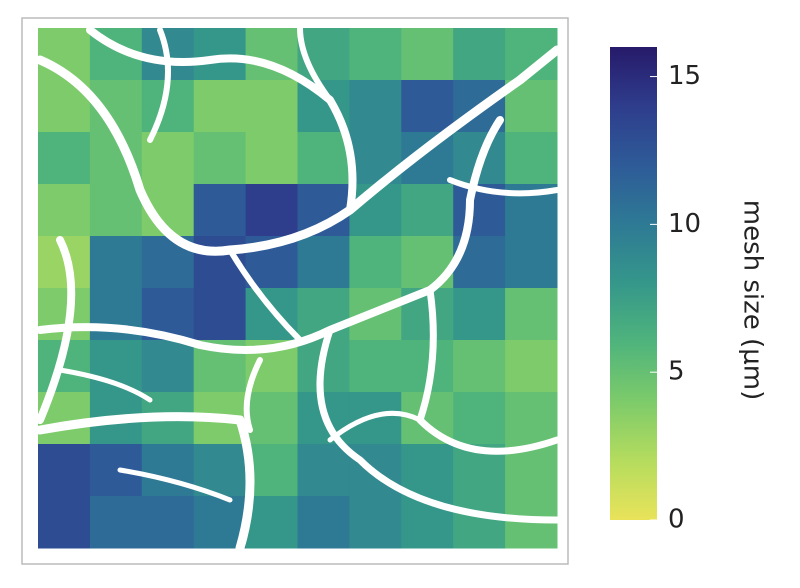 Image resolution: width=800 pixels, height=588 pixels. What do you see at coordinates (684, 76) in the screenshot?
I see `colorbar-tick-label: 15` at bounding box center [684, 76].